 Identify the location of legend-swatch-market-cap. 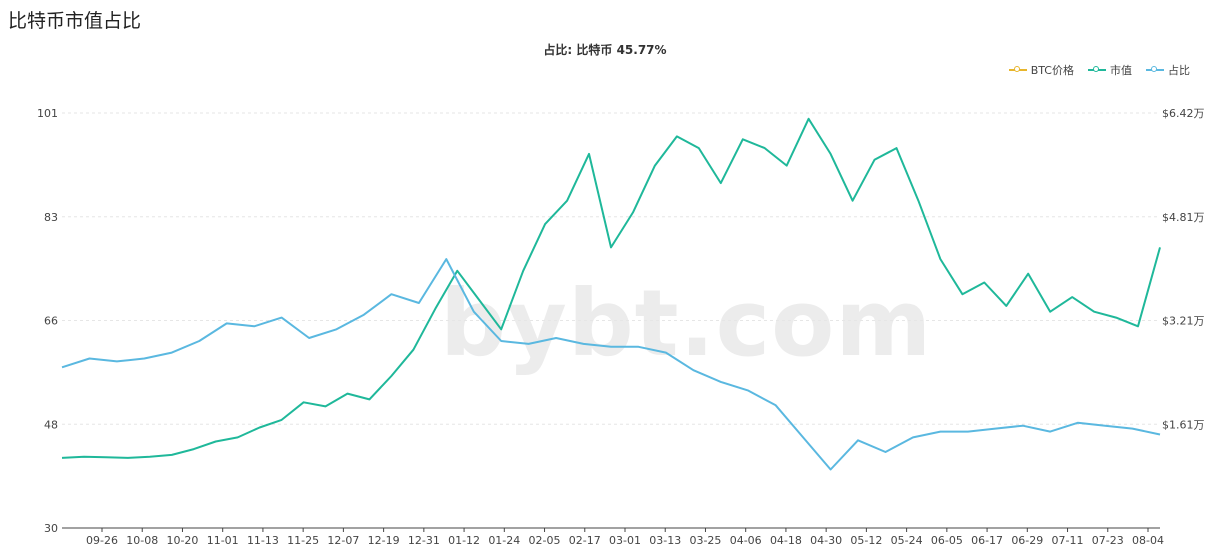
(1097, 70).